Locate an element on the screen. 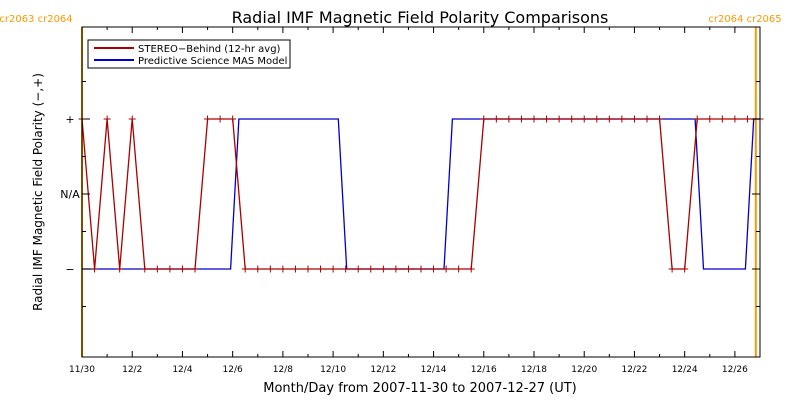 Image resolution: width=800 pixels, height=400 pixels. legend-box is located at coordinates (189, 54).